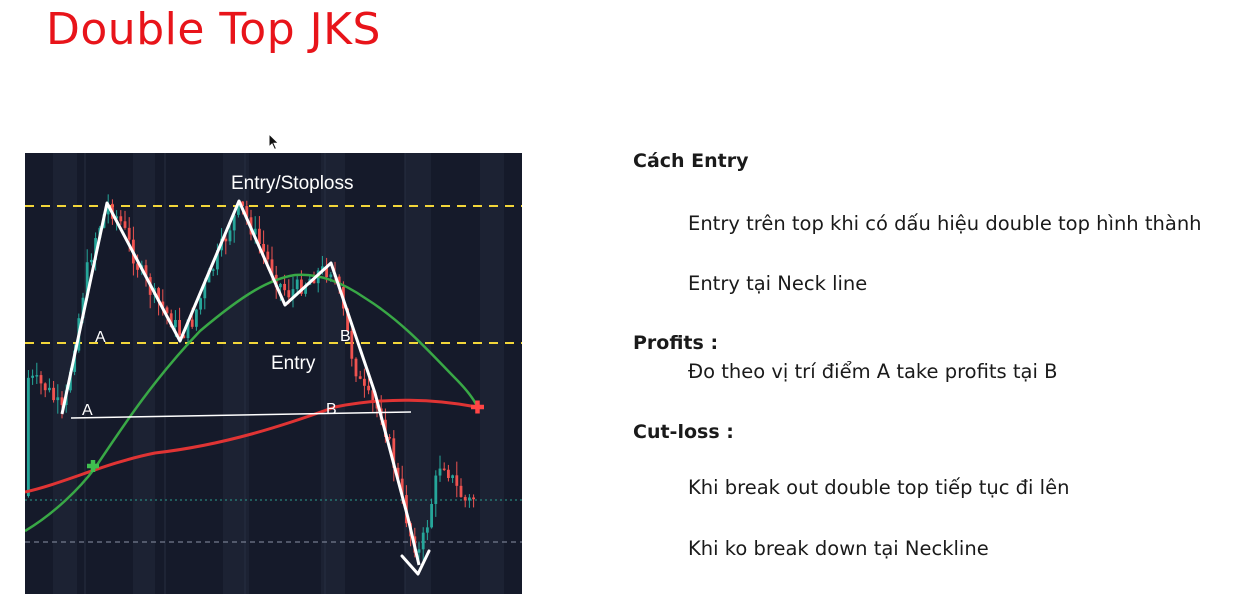 The height and width of the screenshot is (602, 1255). Describe the element at coordinates (87, 410) in the screenshot. I see `label-a-lower: A` at that location.